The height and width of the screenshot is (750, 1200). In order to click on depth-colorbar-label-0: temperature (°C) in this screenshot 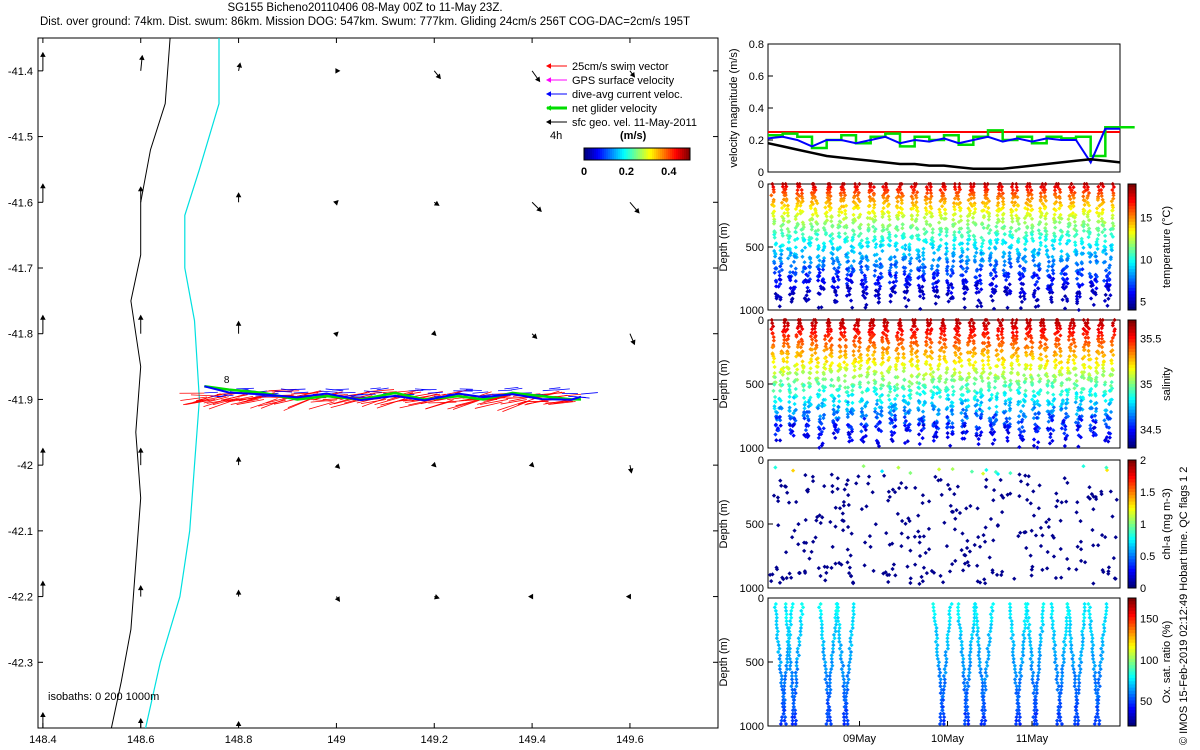, I will do `click(1167, 247)`.